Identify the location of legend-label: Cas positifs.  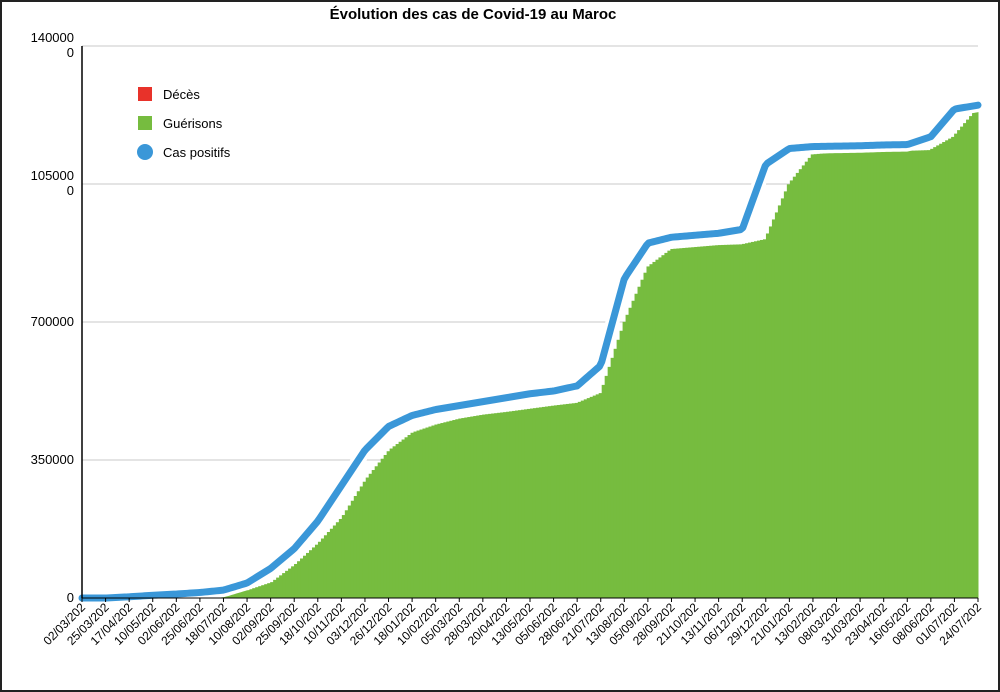
(197, 152).